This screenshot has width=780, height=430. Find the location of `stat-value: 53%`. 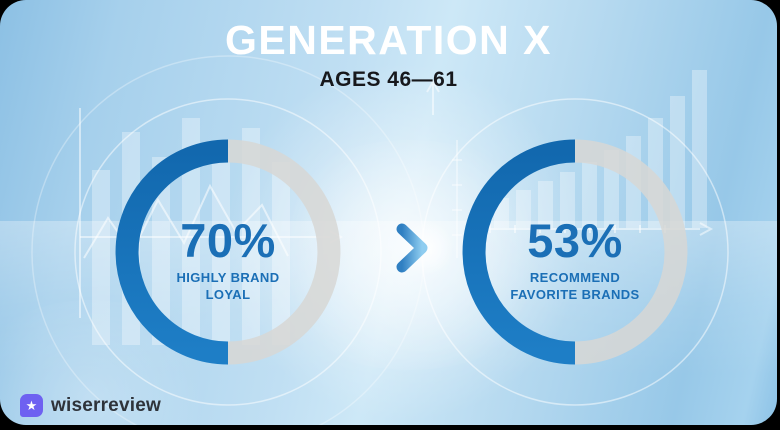

stat-value: 53% is located at coordinates (575, 240).